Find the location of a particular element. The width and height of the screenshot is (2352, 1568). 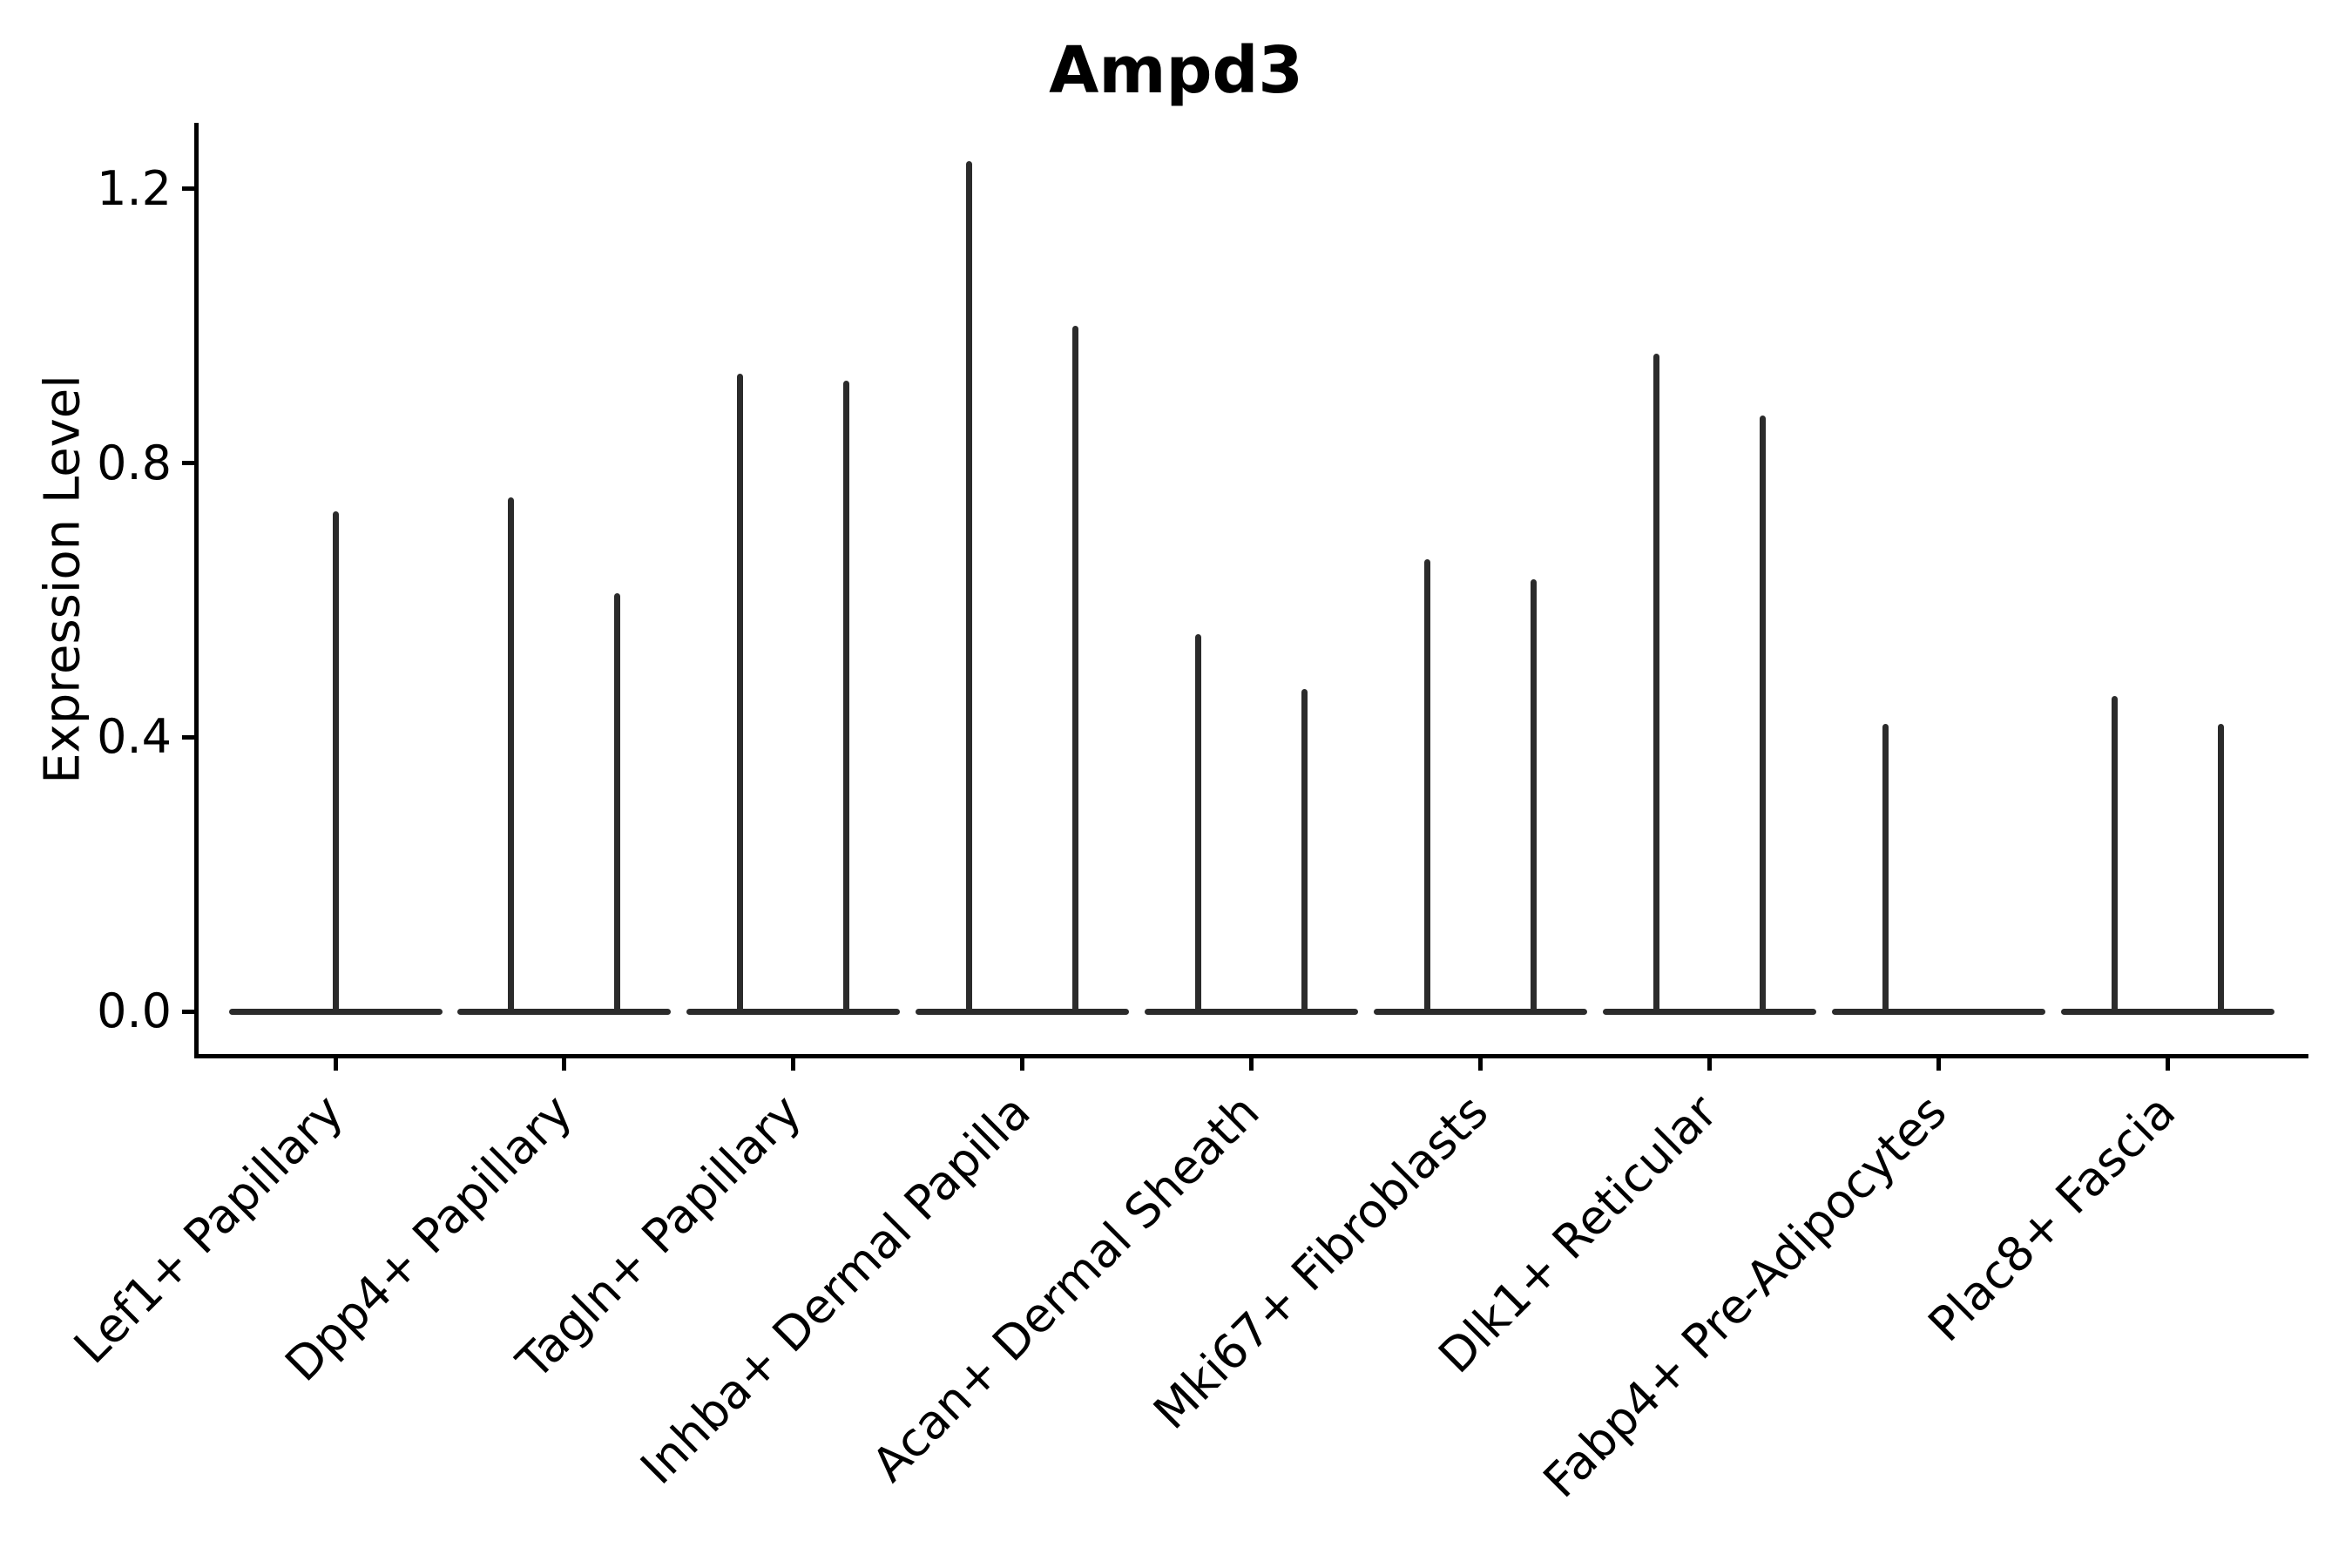

y-tick-label: 1.2 is located at coordinates (134, 188).